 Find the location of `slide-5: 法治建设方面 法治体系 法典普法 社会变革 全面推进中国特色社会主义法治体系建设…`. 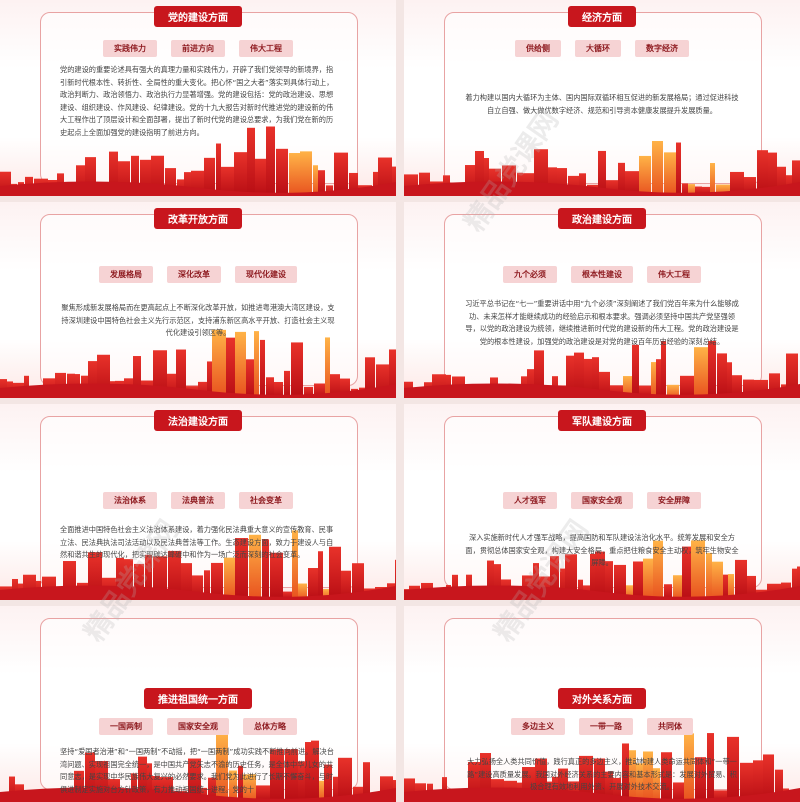

slide-5: 法治建设方面 法治体系 法典普法 社会变革 全面推进中国特色社会主义法治体系建设… is located at coordinates (198, 502).